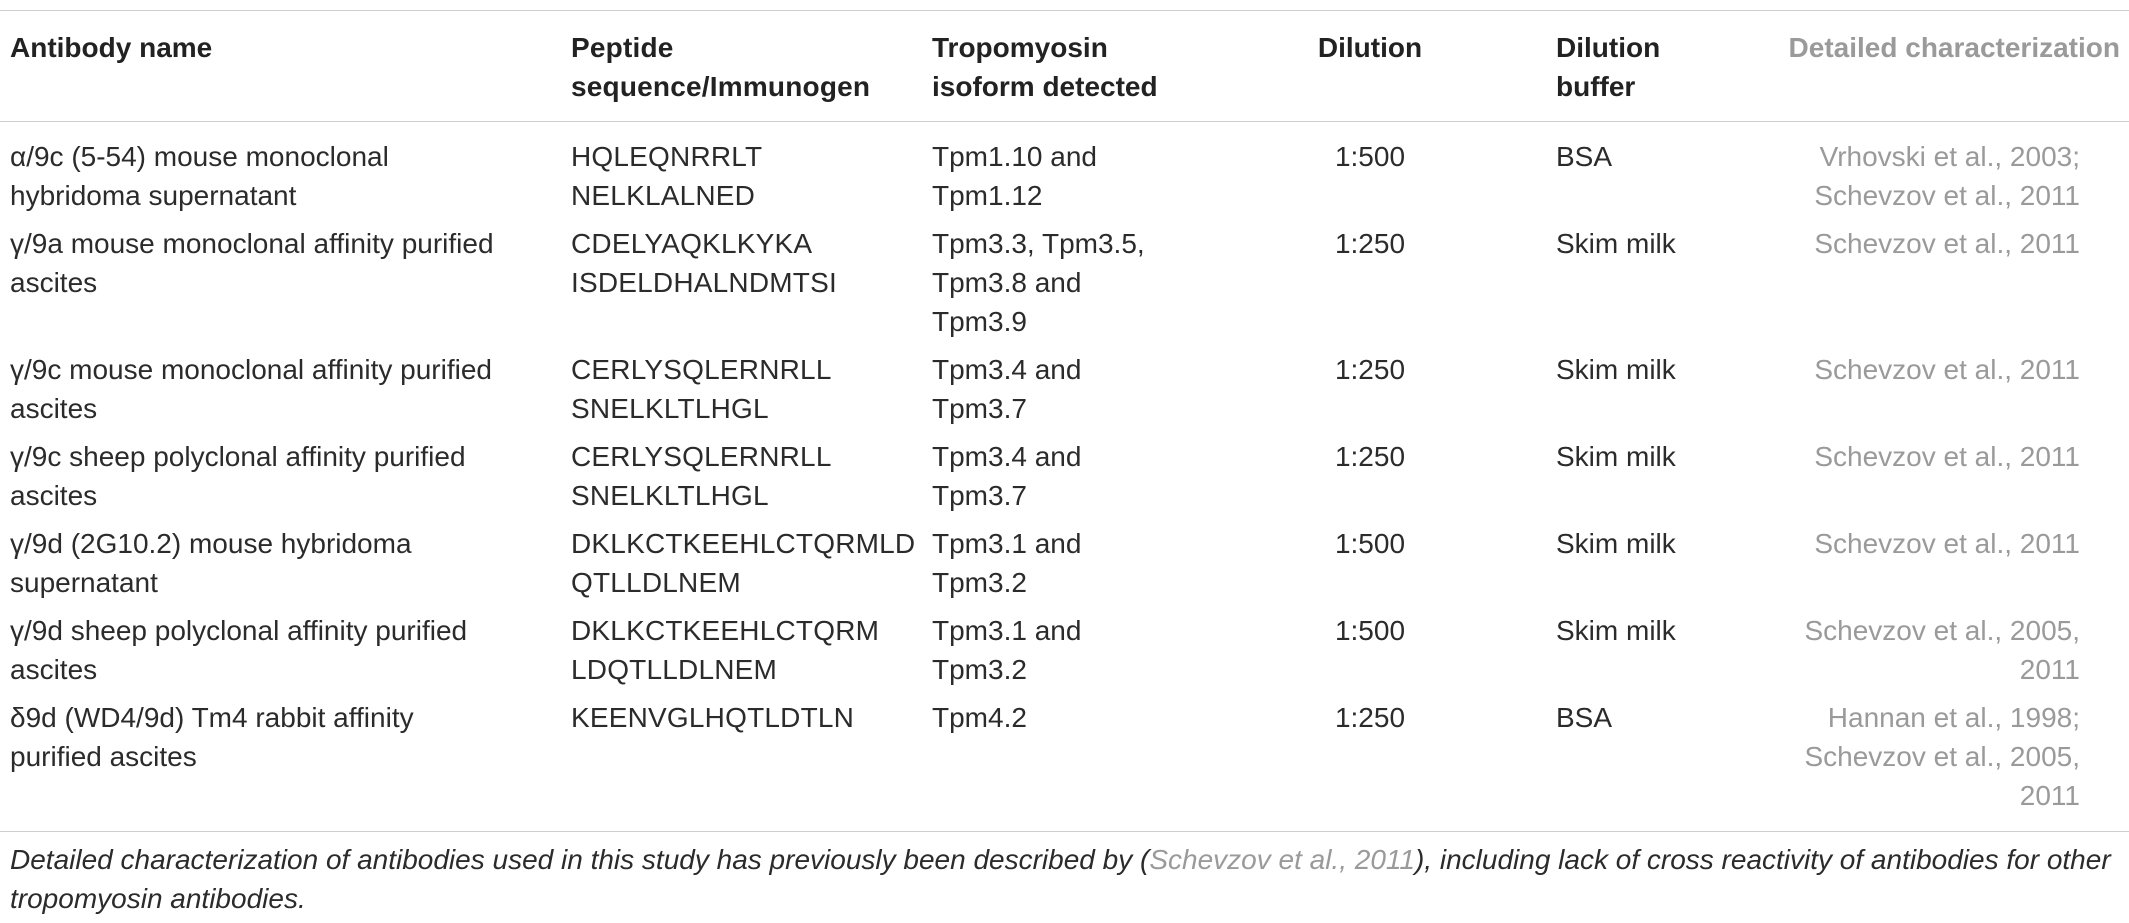 This screenshot has width=2129, height=923. I want to click on header-dilution-buffer: Dilution buffer, so click(1608, 67).